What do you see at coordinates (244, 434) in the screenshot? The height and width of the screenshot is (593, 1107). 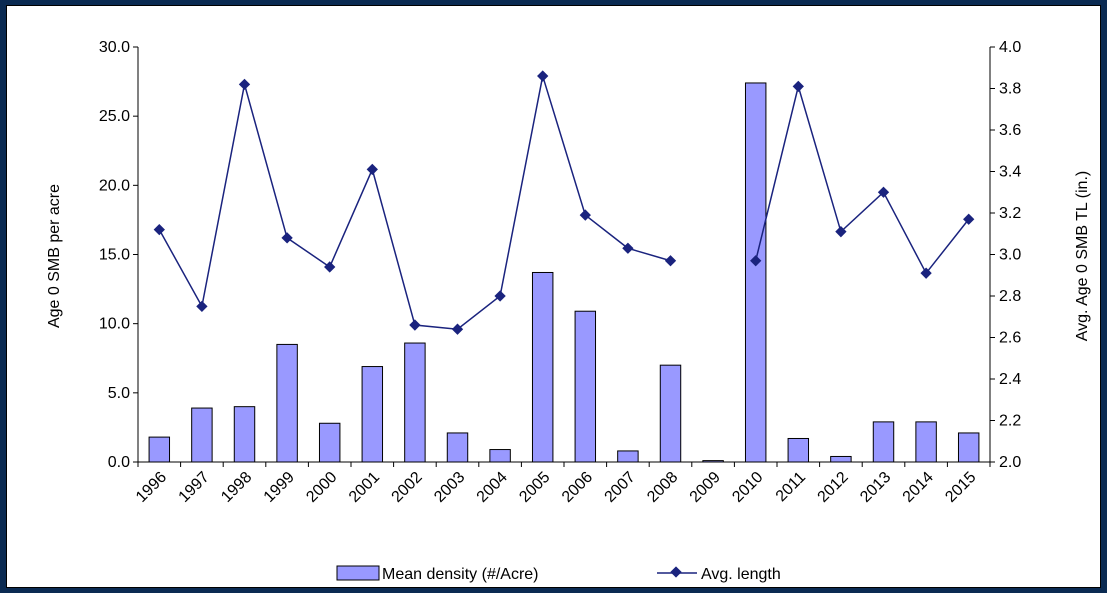 I see `bar-1998` at bounding box center [244, 434].